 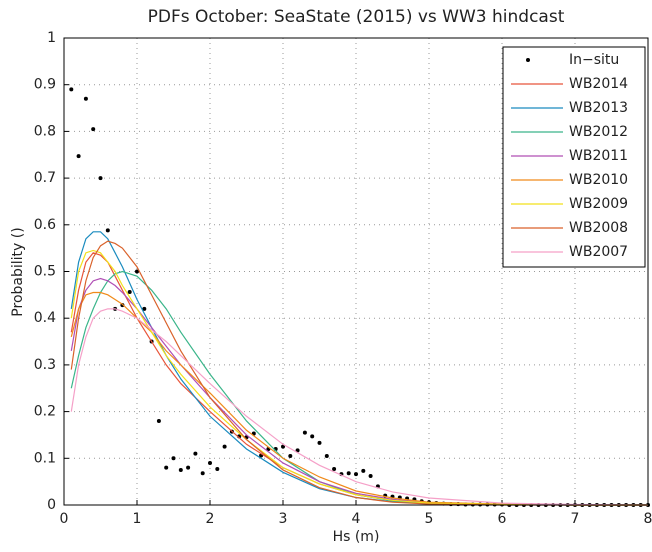 What do you see at coordinates (45, 412) in the screenshot?
I see `y-tick-label: 0.2` at bounding box center [45, 412].